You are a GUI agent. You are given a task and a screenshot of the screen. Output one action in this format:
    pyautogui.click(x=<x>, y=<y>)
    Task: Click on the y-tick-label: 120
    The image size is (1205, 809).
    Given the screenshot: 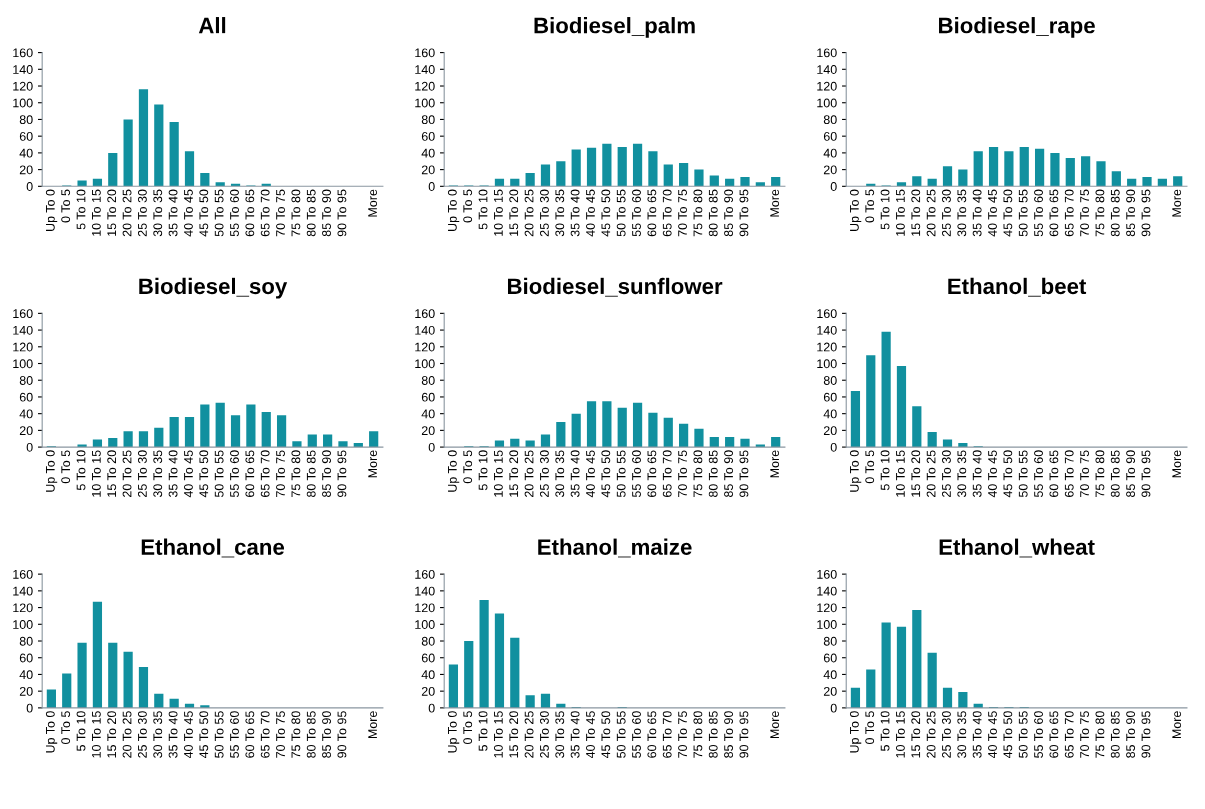 What is the action you would take?
    pyautogui.click(x=827, y=347)
    